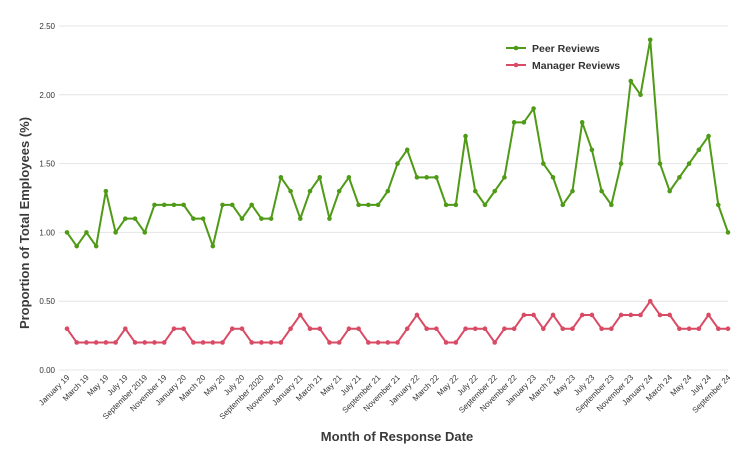 The height and width of the screenshot is (469, 750). I want to click on x-tick-label: May 22, so click(447, 385).